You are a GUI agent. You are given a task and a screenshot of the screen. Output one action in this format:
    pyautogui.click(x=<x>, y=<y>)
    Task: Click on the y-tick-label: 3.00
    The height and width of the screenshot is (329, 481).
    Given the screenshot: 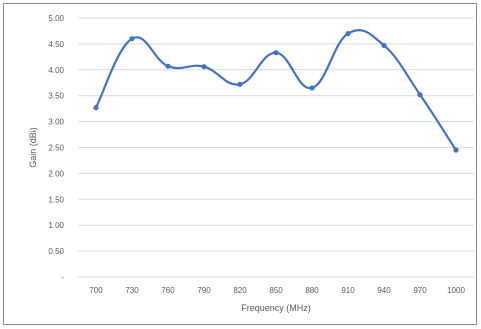 What is the action you would take?
    pyautogui.click(x=56, y=122)
    